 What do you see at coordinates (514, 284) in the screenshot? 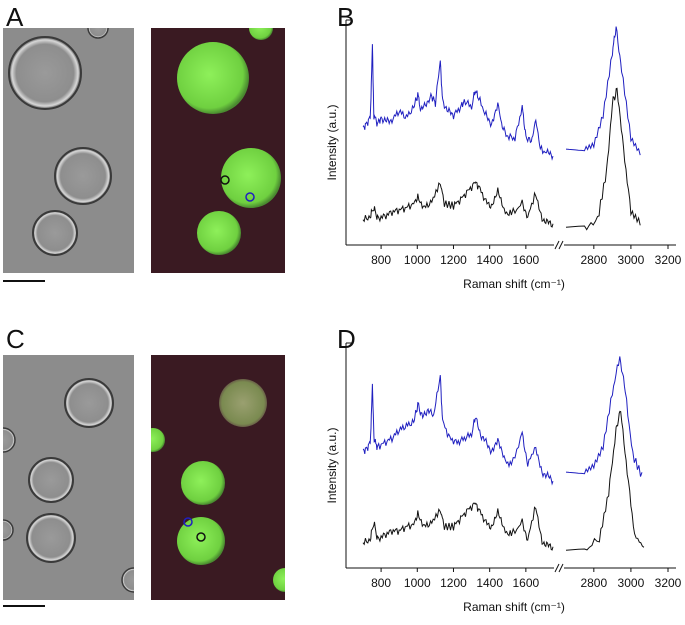
I see `chart-b-x-axis-label: Raman shift (cm⁻¹)` at bounding box center [514, 284].